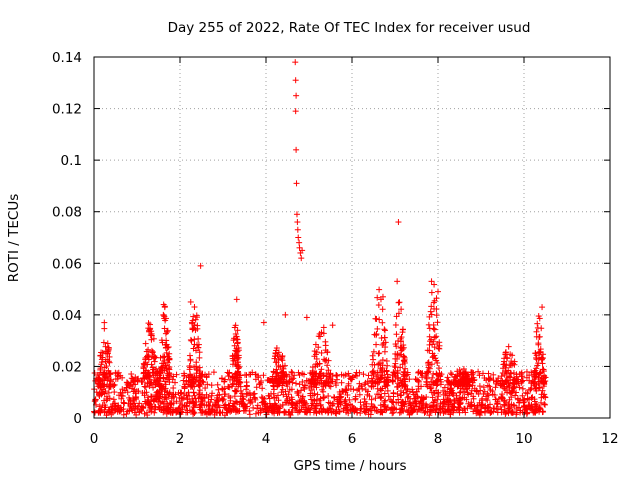 The width and height of the screenshot is (640, 480). What do you see at coordinates (14, 238) in the screenshot?
I see `y-axis-label: ROTI / TECUs` at bounding box center [14, 238].